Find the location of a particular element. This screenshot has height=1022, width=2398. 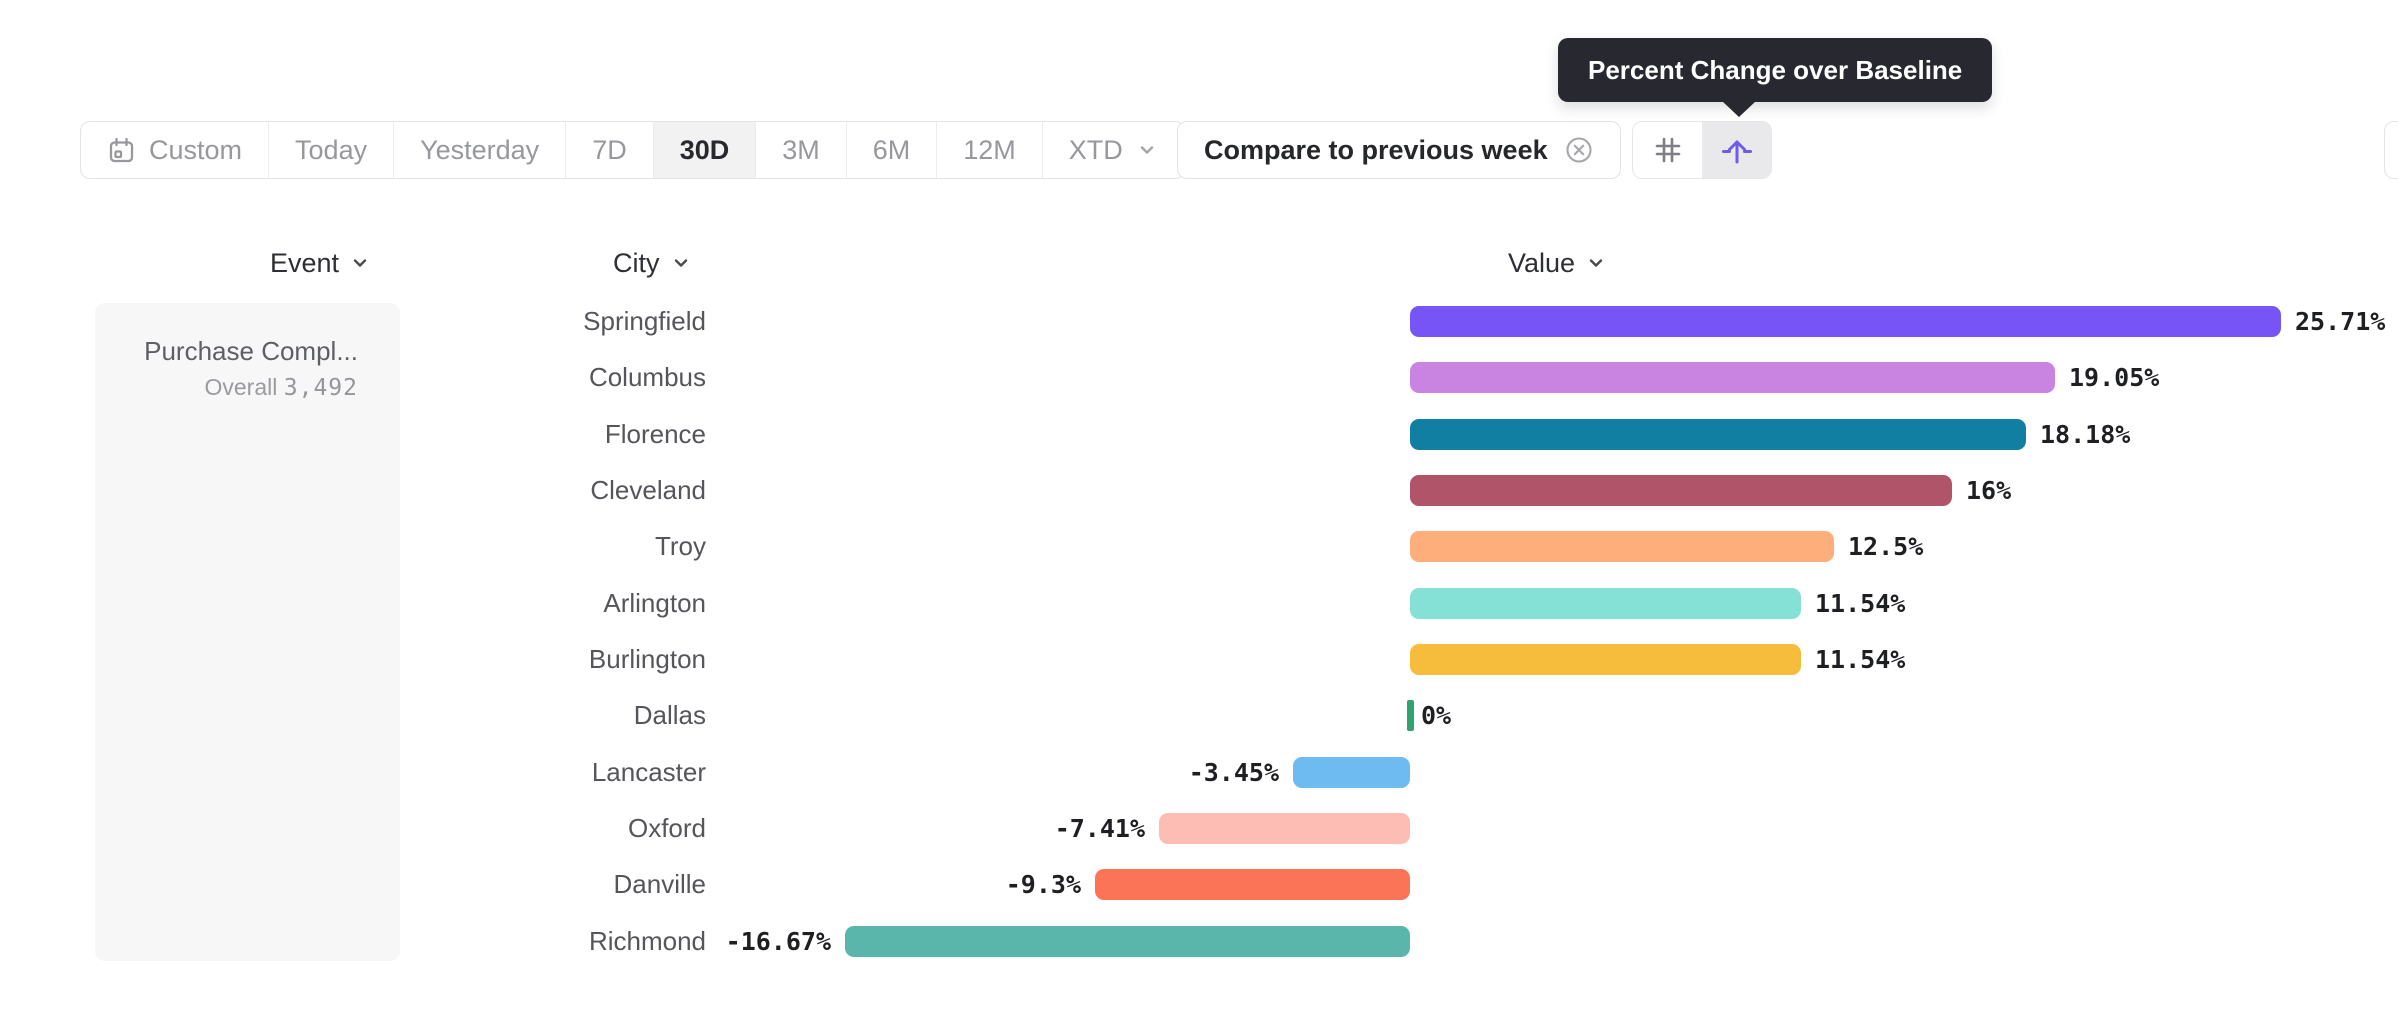

city-label: Dallas is located at coordinates (669, 715).